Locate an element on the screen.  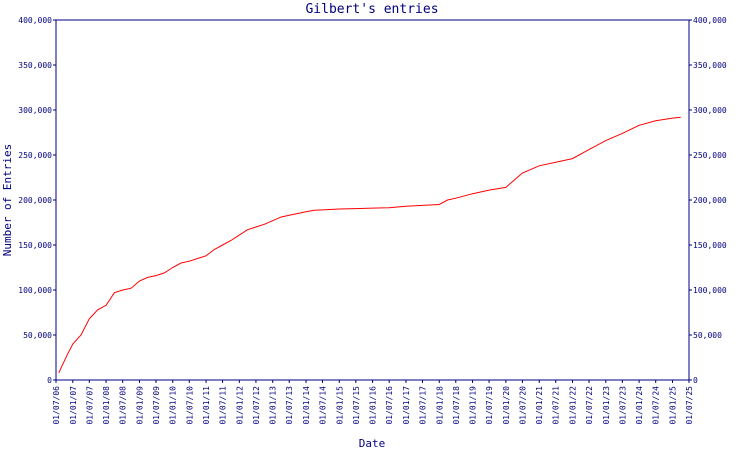
x-tick-label: 01/01/10 is located at coordinates (173, 405).